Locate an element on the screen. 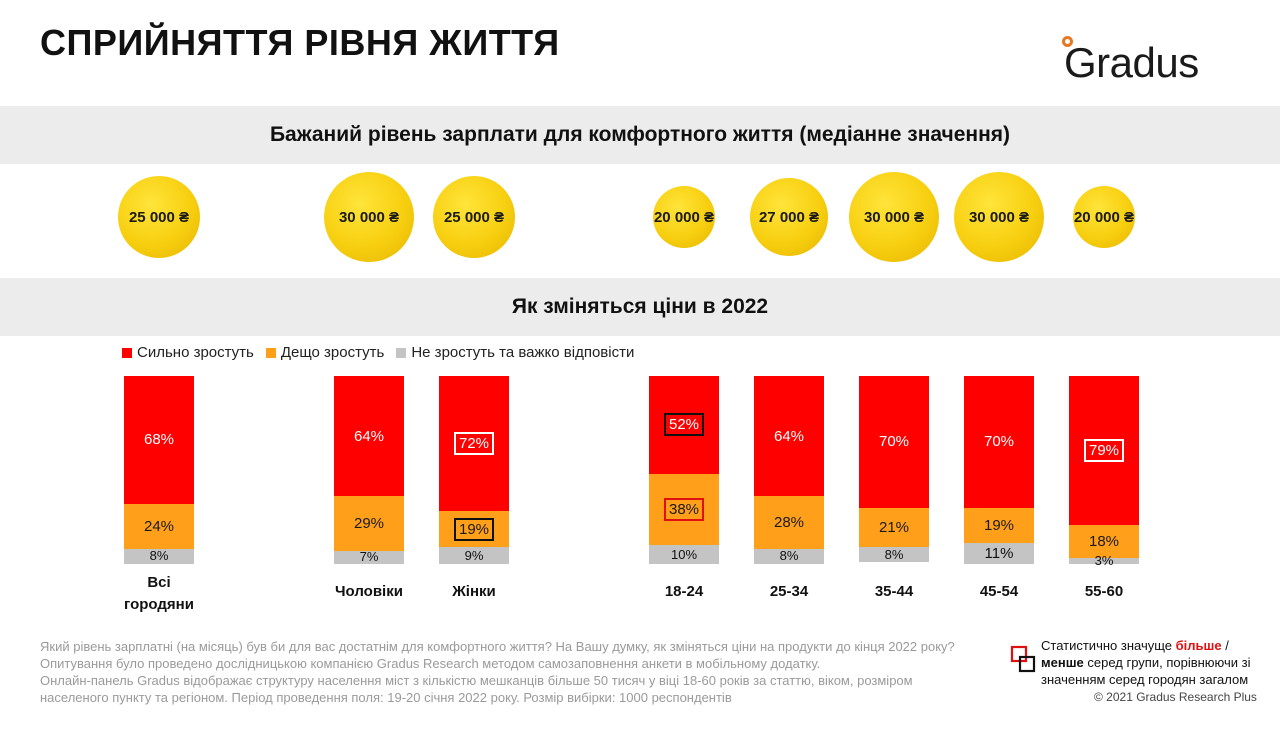 The image size is (1280, 739). data-label: 72% is located at coordinates (474, 444).